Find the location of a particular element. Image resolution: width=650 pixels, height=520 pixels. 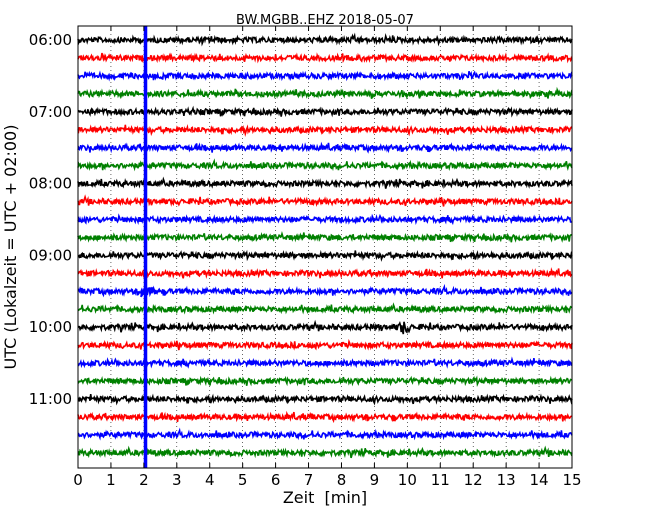

x-tick-label: 12 is located at coordinates (473, 480).